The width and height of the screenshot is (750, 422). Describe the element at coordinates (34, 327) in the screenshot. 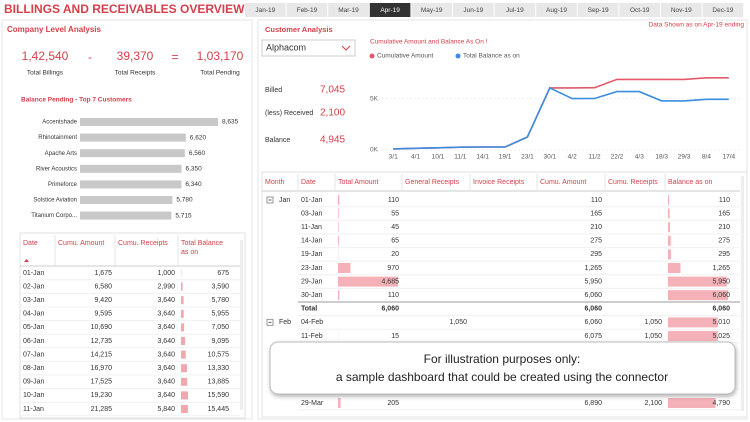

I see `cell: 05-Jan` at that location.